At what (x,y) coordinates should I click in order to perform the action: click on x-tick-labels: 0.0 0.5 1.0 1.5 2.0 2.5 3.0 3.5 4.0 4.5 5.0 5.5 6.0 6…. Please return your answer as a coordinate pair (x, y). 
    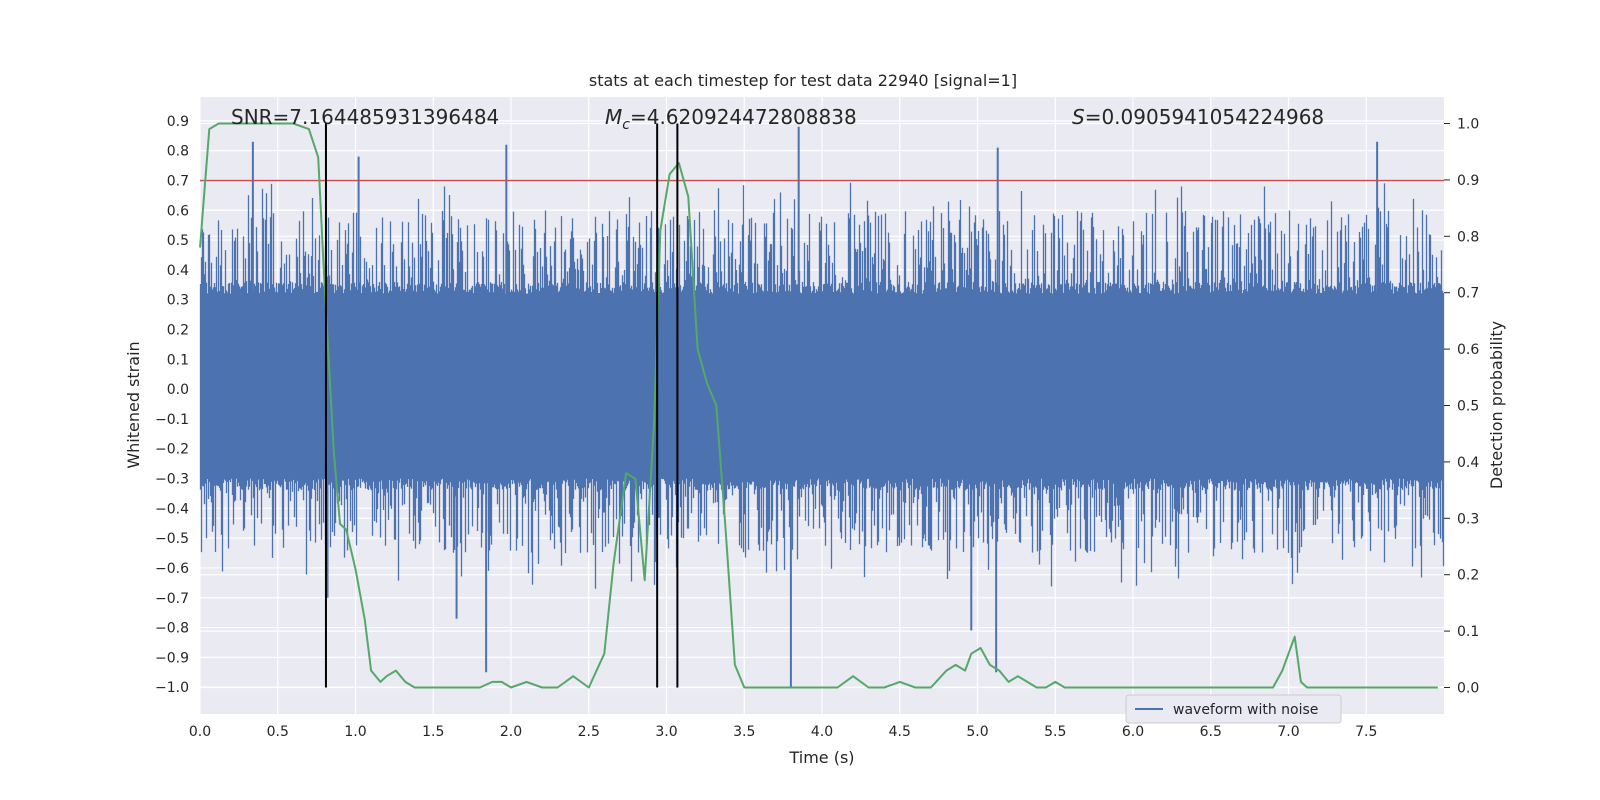
    Looking at the image, I should click on (783, 732).